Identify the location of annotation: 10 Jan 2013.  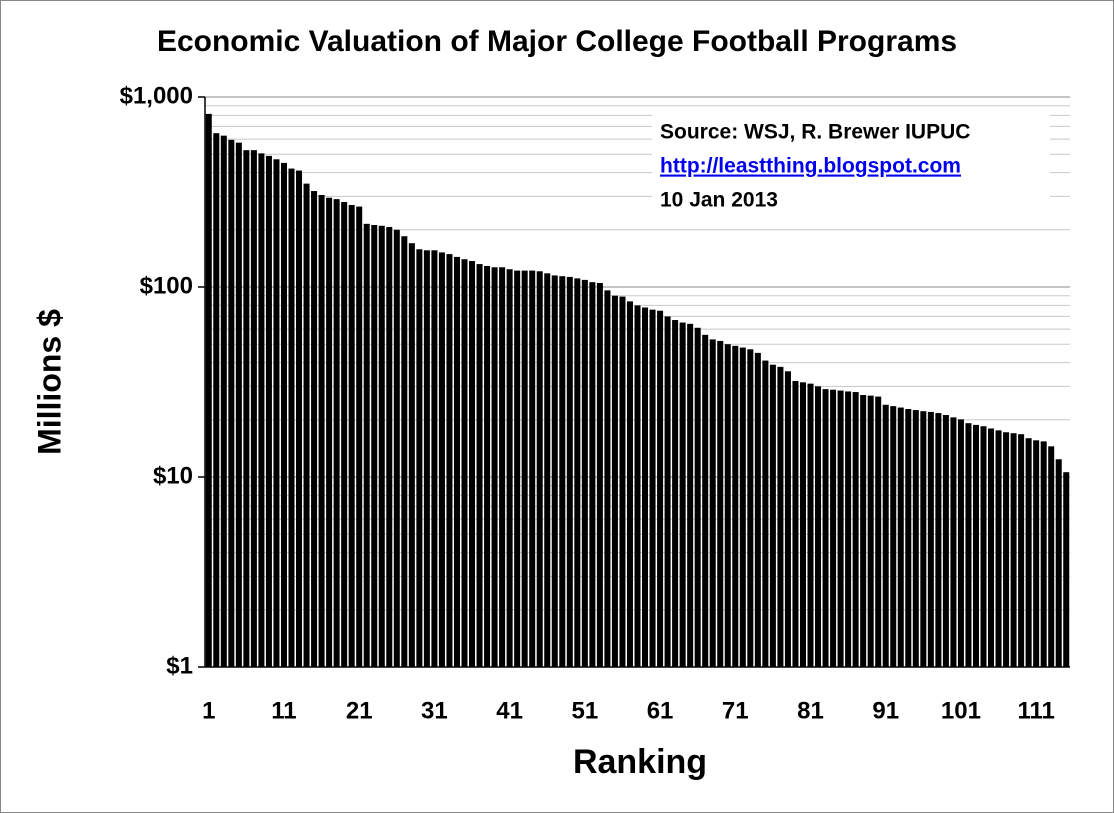
(719, 200).